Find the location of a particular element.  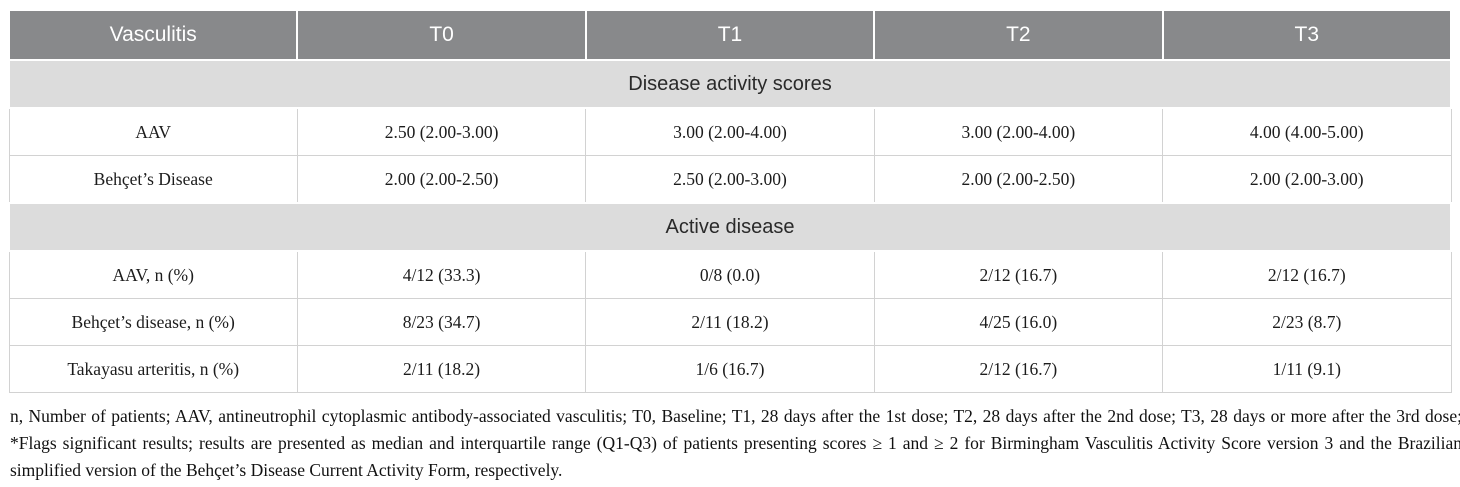

column-header-t3: T3 is located at coordinates (1307, 35).